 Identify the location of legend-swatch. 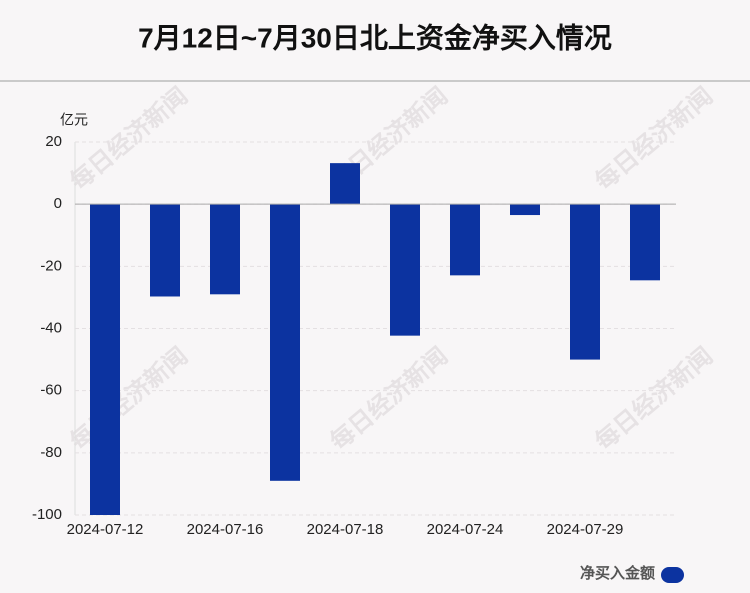
(672, 575).